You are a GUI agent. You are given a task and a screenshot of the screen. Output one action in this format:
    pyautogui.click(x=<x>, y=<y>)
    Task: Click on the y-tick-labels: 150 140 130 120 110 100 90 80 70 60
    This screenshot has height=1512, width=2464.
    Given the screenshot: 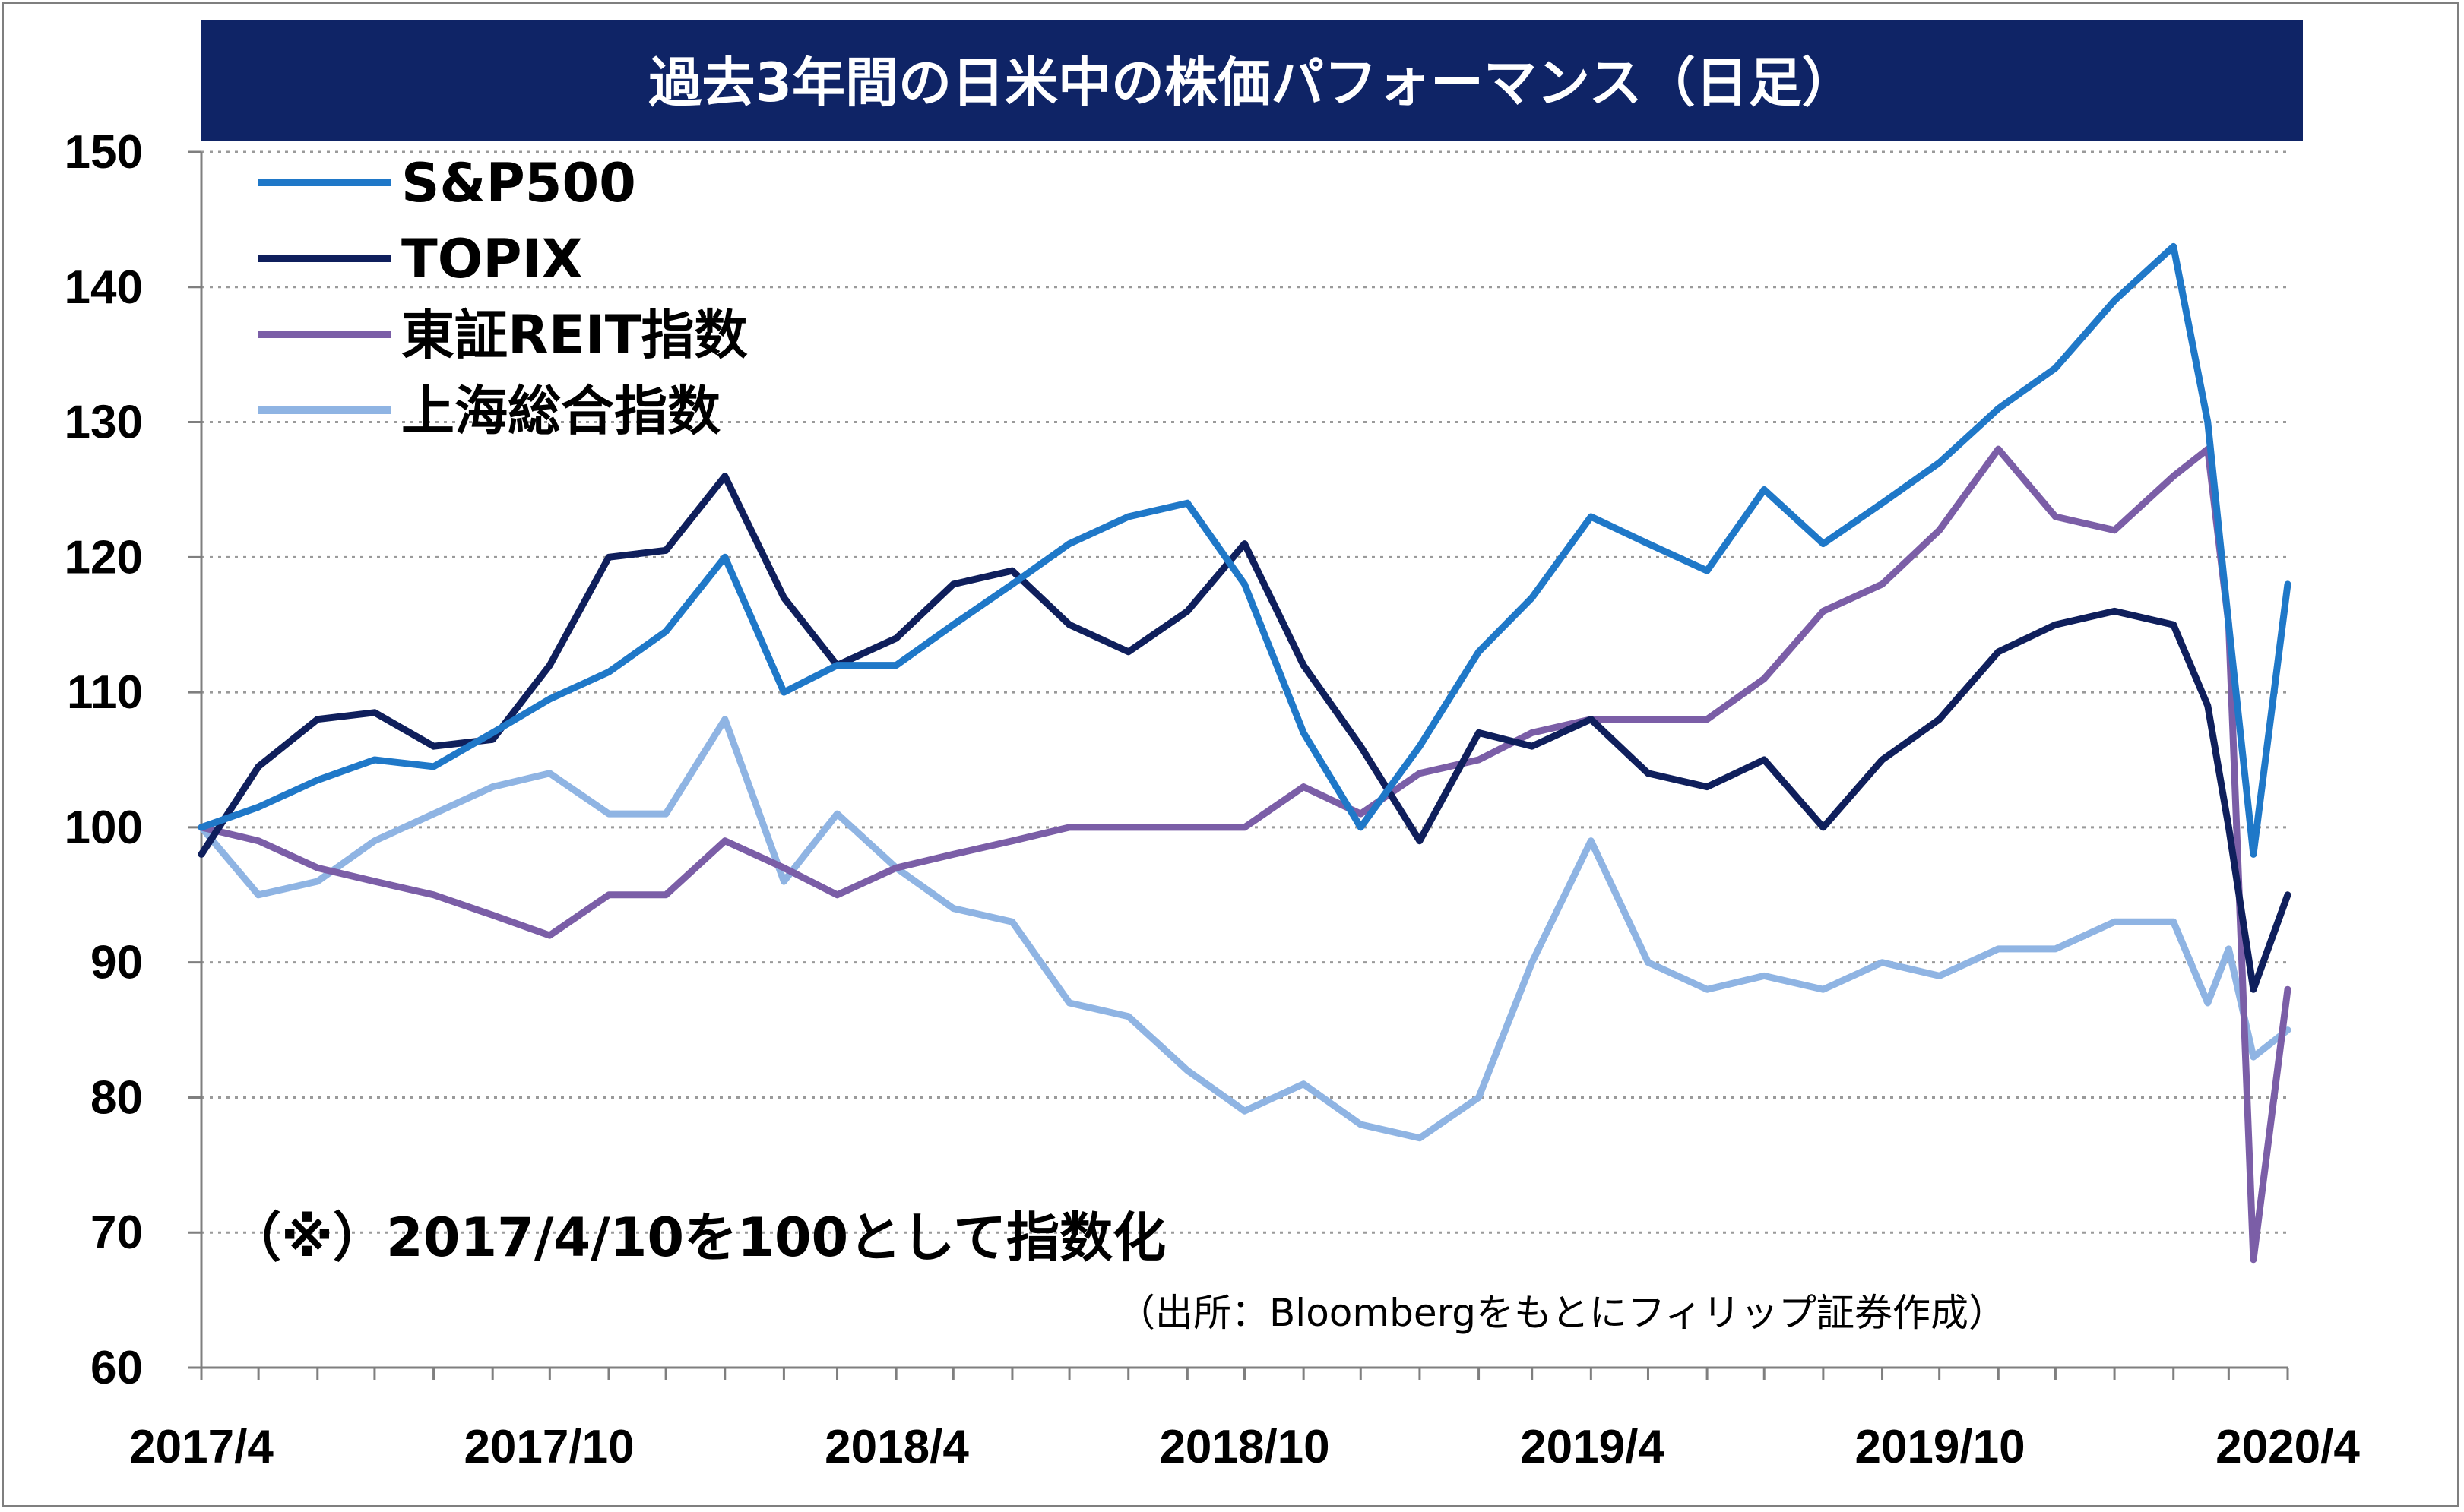 What is the action you would take?
    pyautogui.click(x=104, y=760)
    